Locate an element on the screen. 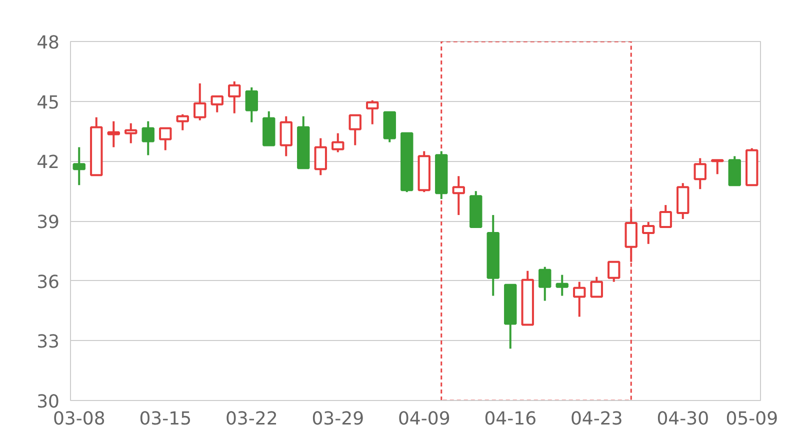 The width and height of the screenshot is (800, 440). y-tick-label: 33 is located at coordinates (48, 342).